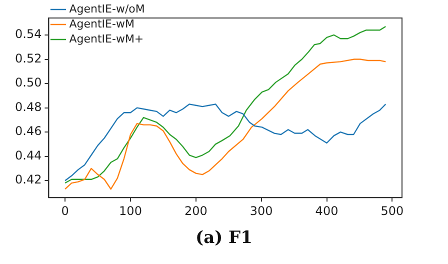 The width and height of the screenshot is (448, 264). Describe the element at coordinates (65, 211) in the screenshot. I see `x-tick-label: 0` at that location.